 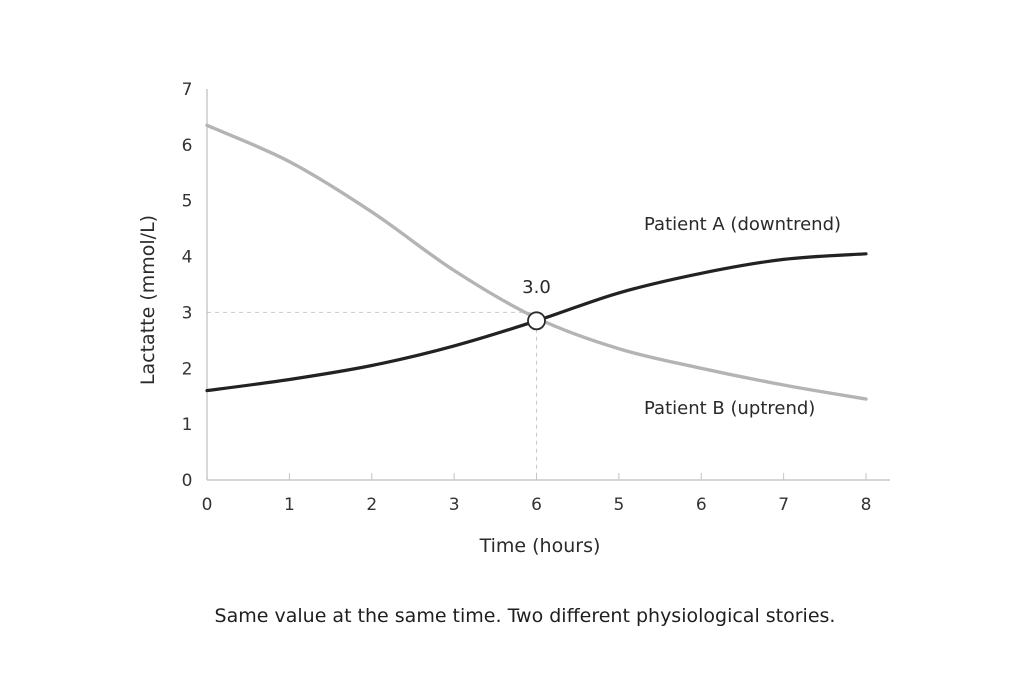 What do you see at coordinates (187, 285) in the screenshot?
I see `y-tick-labels: 0 1 2 3 4 5 6 7` at bounding box center [187, 285].